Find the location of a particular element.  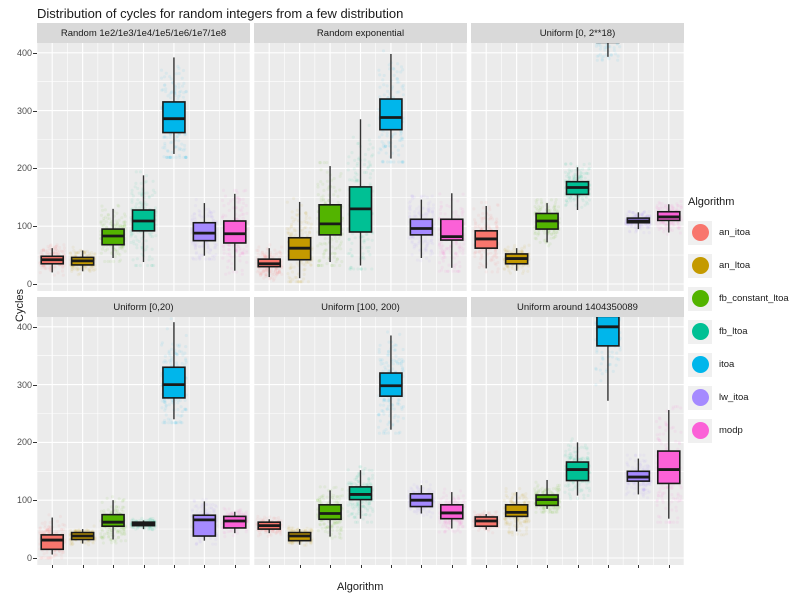

legend-swatch-lw_itoa is located at coordinates (700, 397).